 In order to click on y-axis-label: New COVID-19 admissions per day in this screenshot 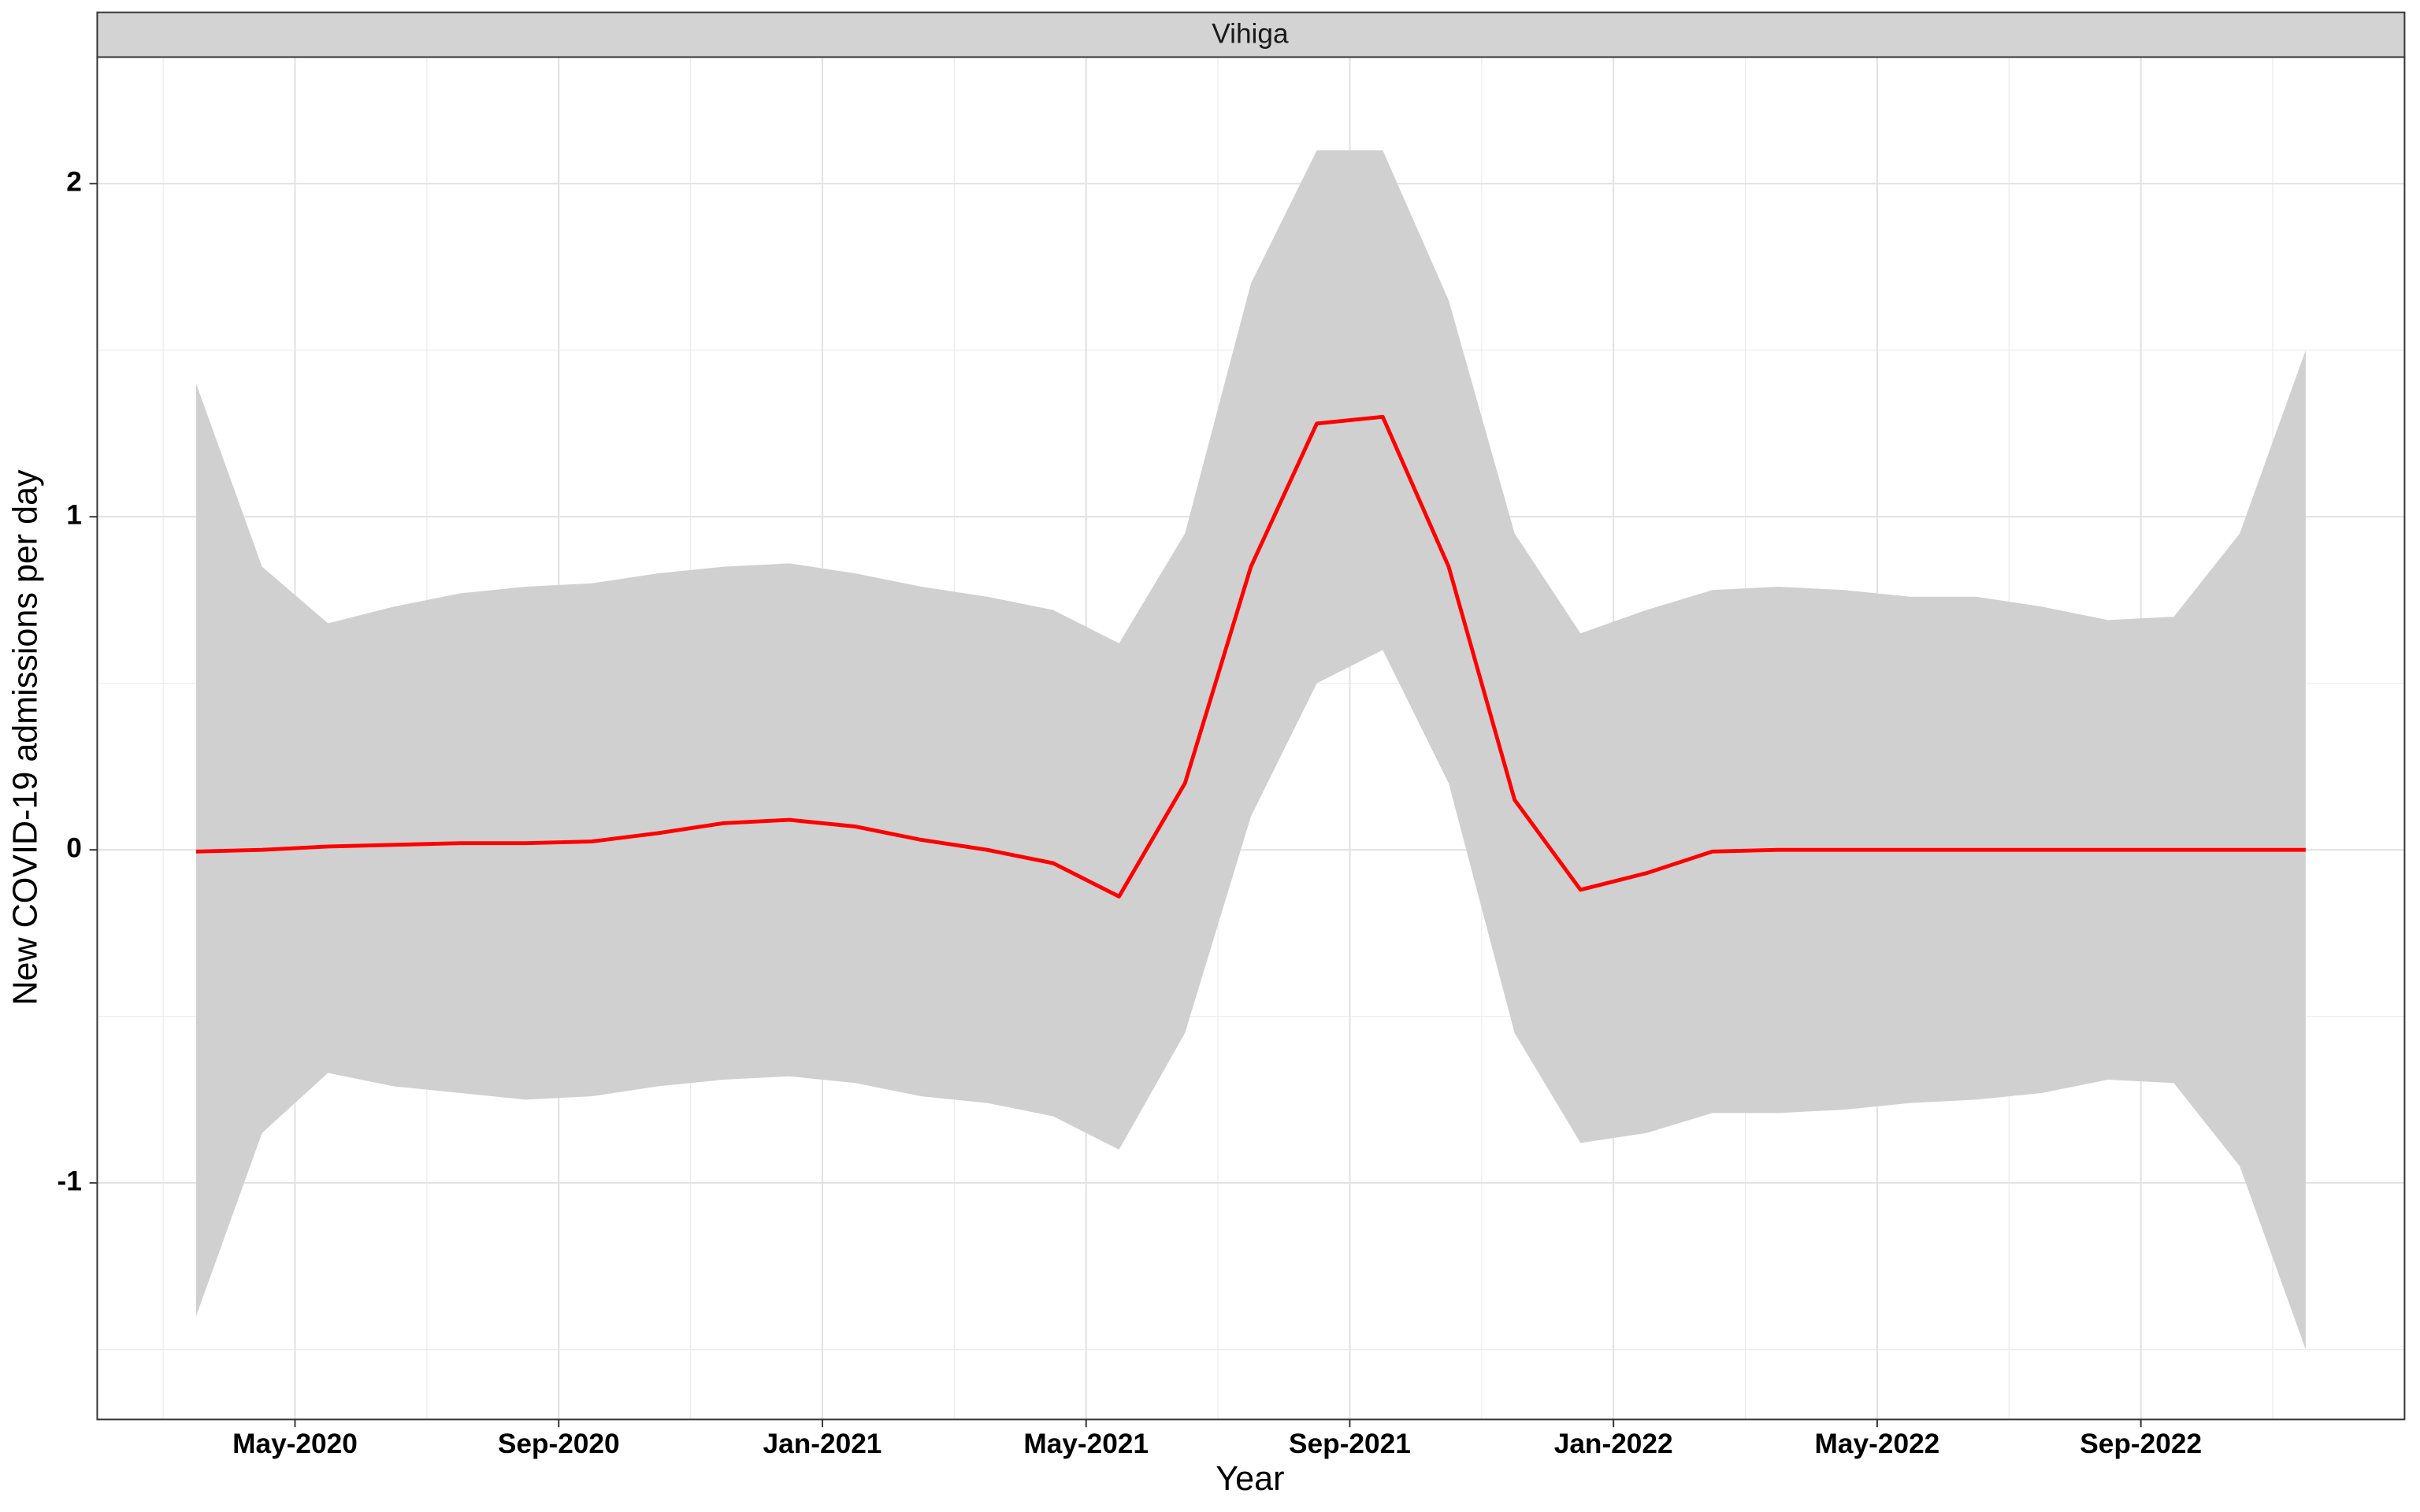, I will do `click(26, 737)`.